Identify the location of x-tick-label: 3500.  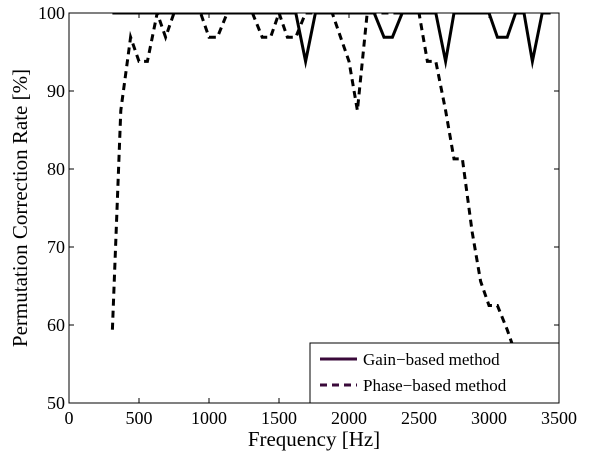
(559, 418).